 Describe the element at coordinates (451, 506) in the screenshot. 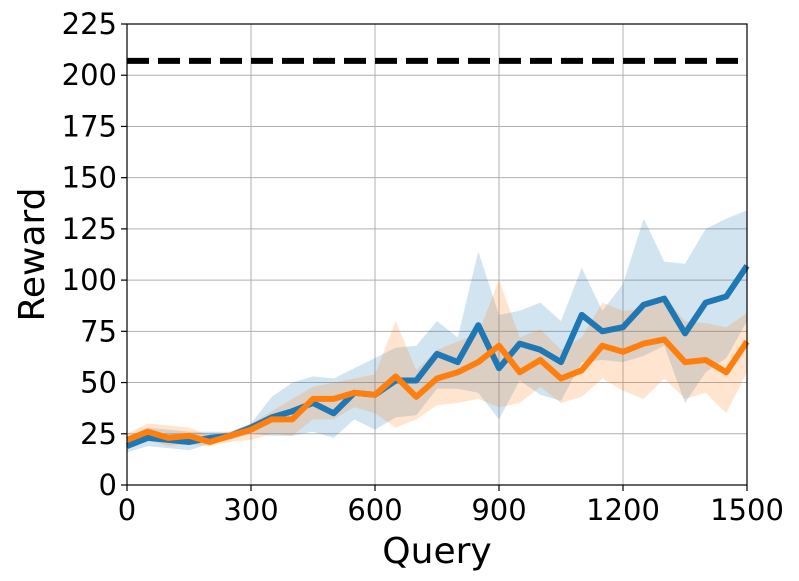

I see `x-tick-labels: 0 300 600 900 1200 1500` at that location.